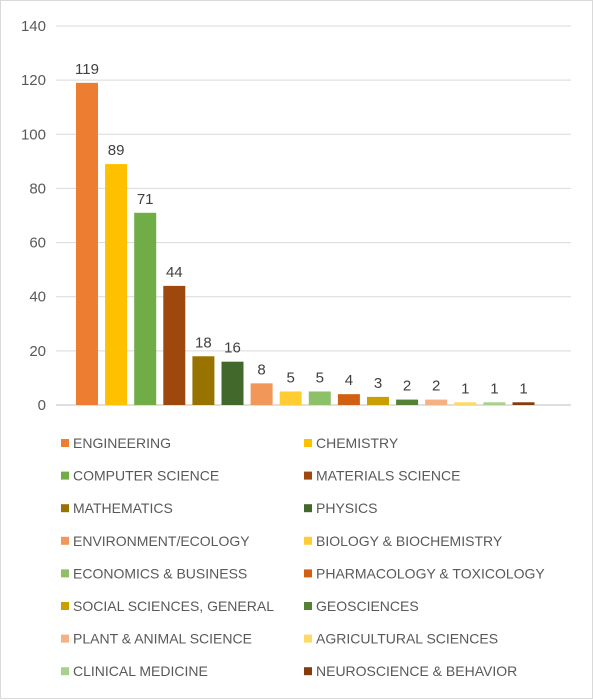  Describe the element at coordinates (37, 351) in the screenshot. I see `y-tick-label: 20` at that location.